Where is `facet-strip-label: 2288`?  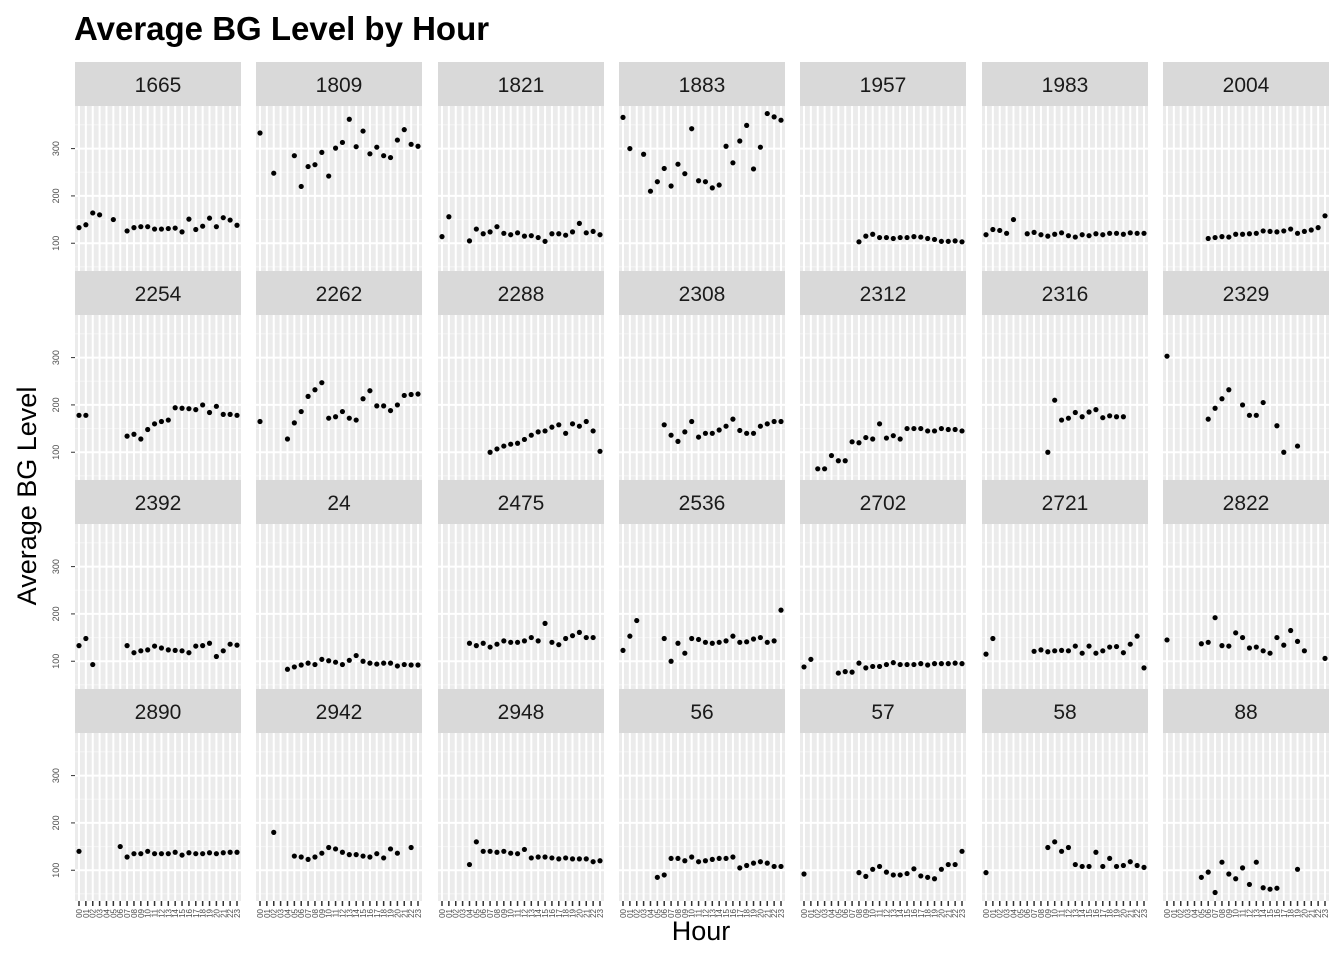
facet-strip-label: 2288 is located at coordinates (521, 294).